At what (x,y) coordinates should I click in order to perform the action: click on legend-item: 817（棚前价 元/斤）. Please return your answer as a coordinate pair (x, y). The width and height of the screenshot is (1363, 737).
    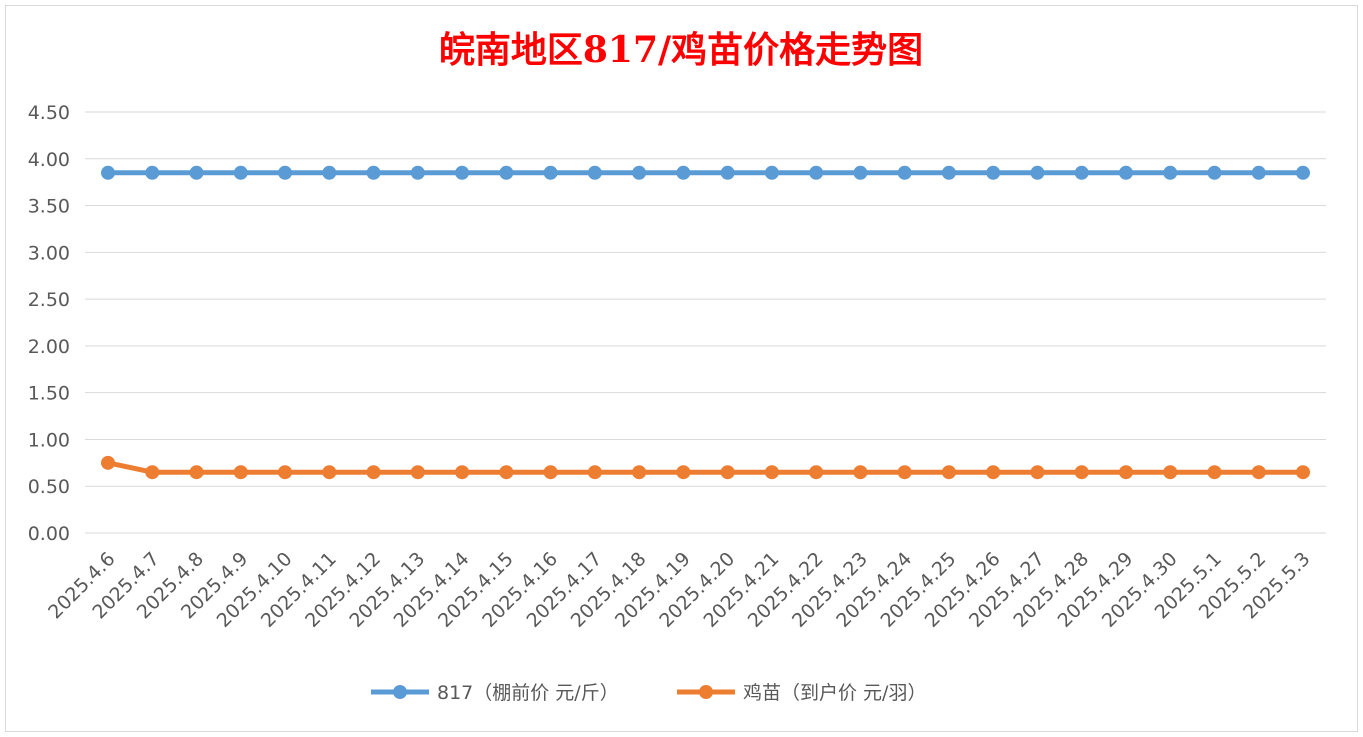
    Looking at the image, I should click on (495, 693).